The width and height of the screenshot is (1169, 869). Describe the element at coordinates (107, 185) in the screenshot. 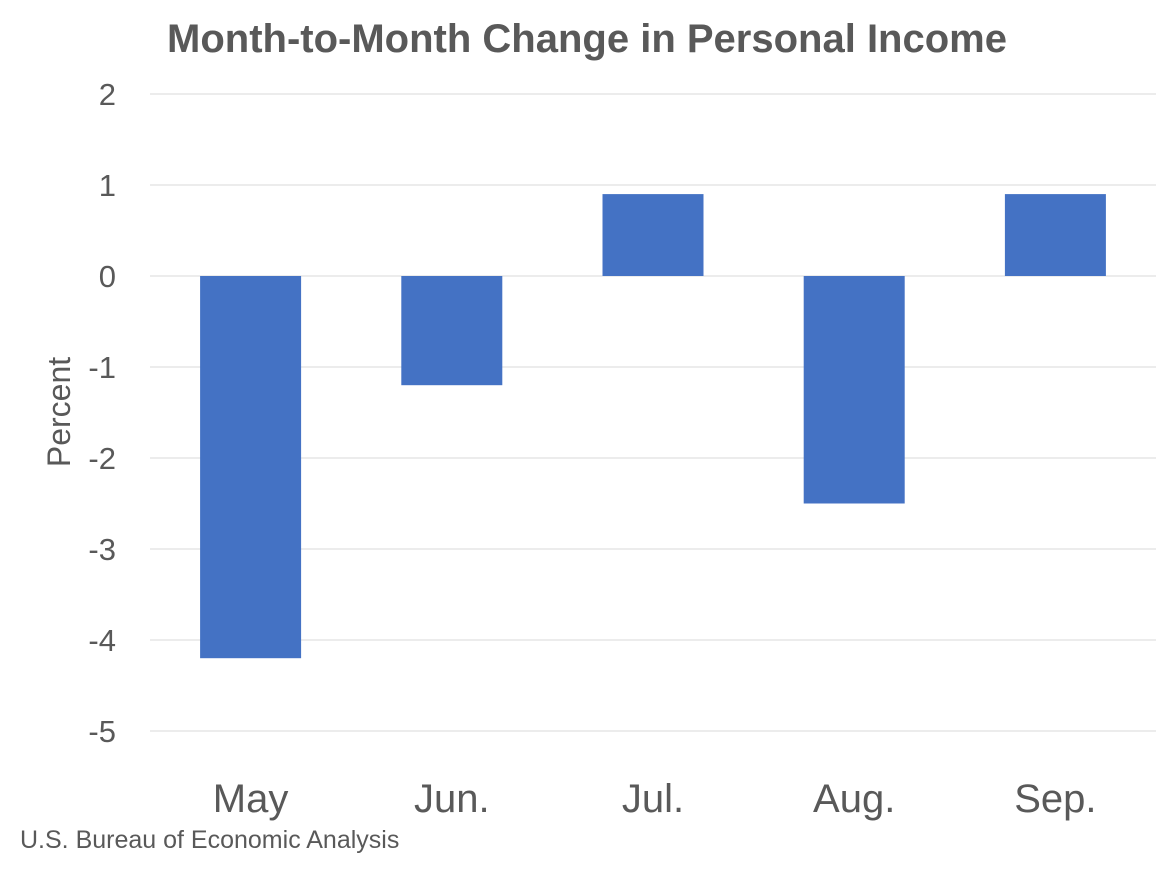

I see `y-tick-label: 1` at that location.